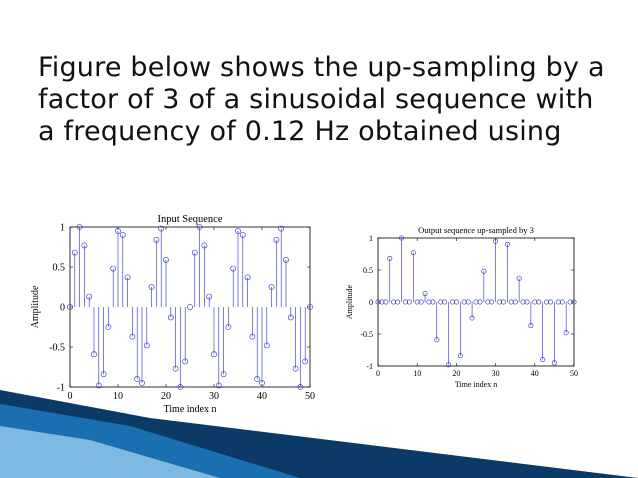 The width and height of the screenshot is (638, 478). Describe the element at coordinates (214, 396) in the screenshot. I see `x-tick-label: 30` at that location.